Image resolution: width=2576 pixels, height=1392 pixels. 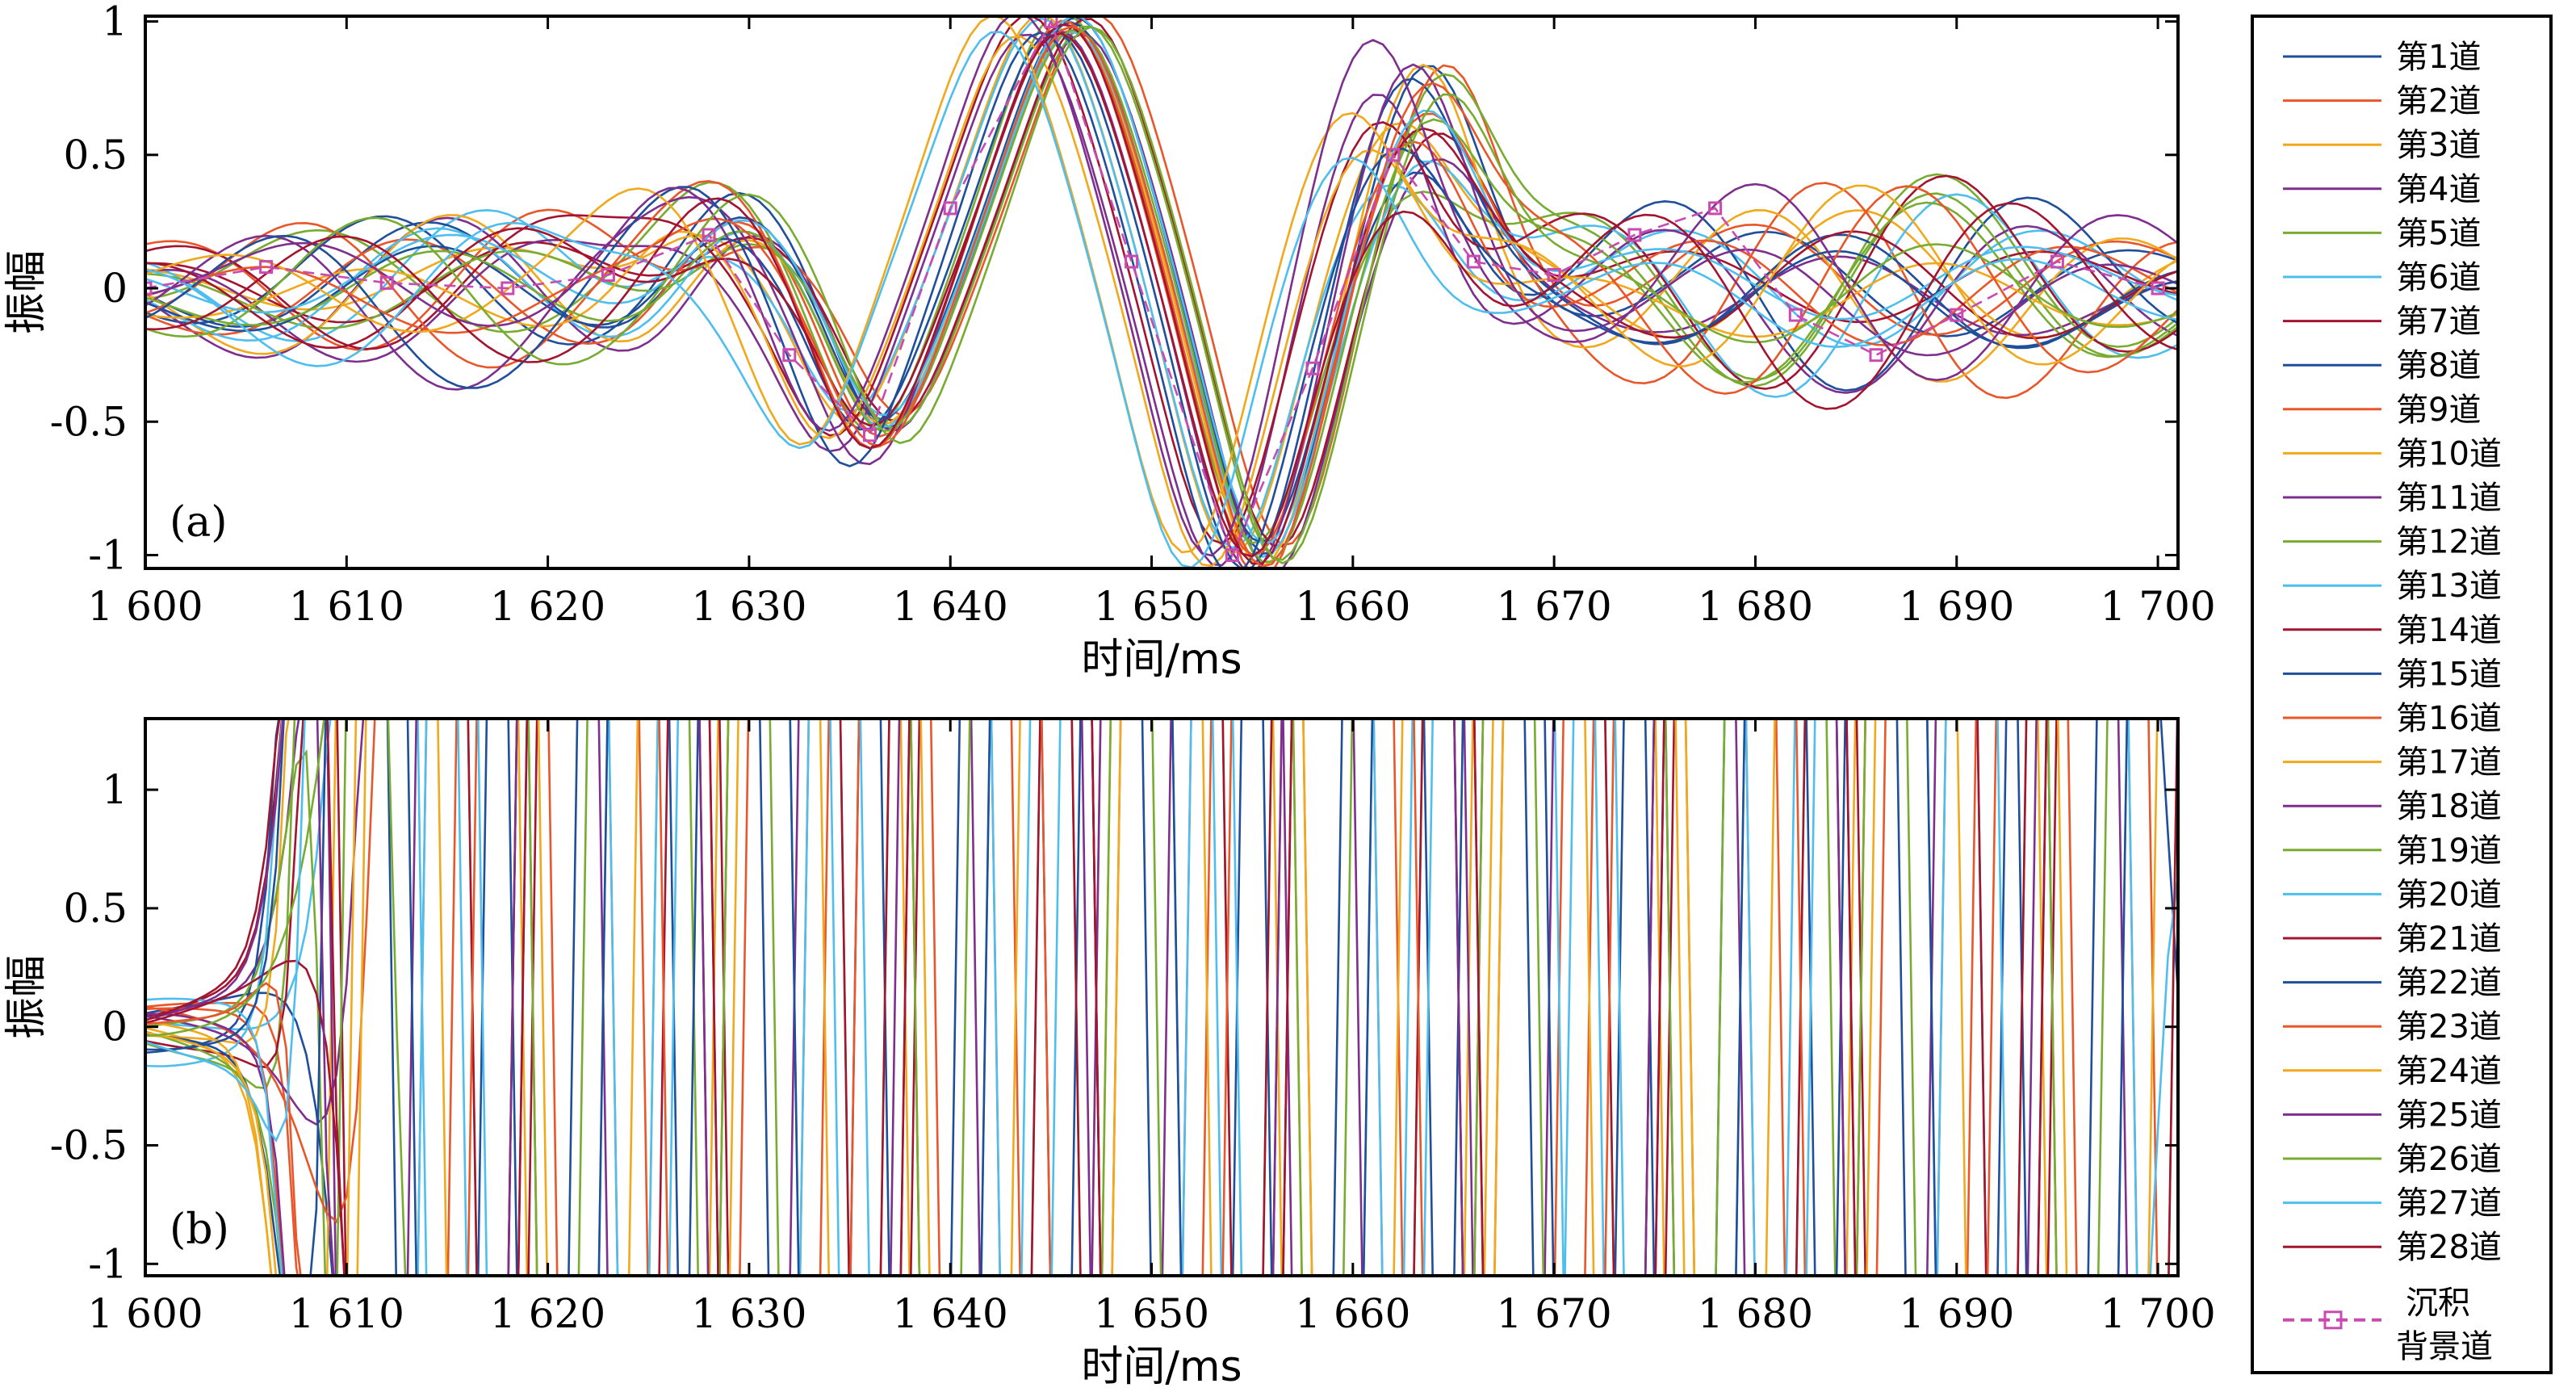 What do you see at coordinates (2449, 1247) in the screenshot?
I see `legend-label: 第28道` at bounding box center [2449, 1247].